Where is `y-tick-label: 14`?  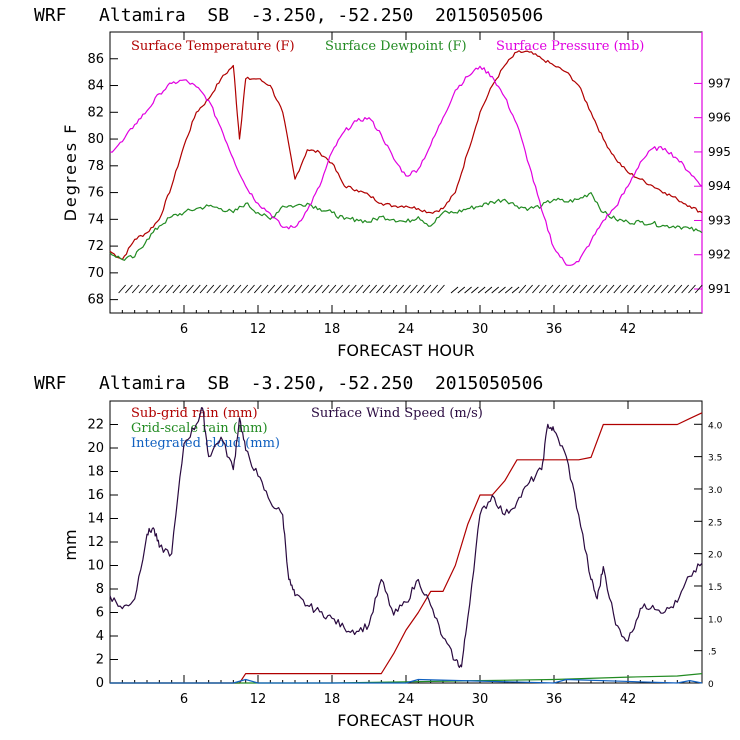
y-tick-label: 14 is located at coordinates (95, 519).